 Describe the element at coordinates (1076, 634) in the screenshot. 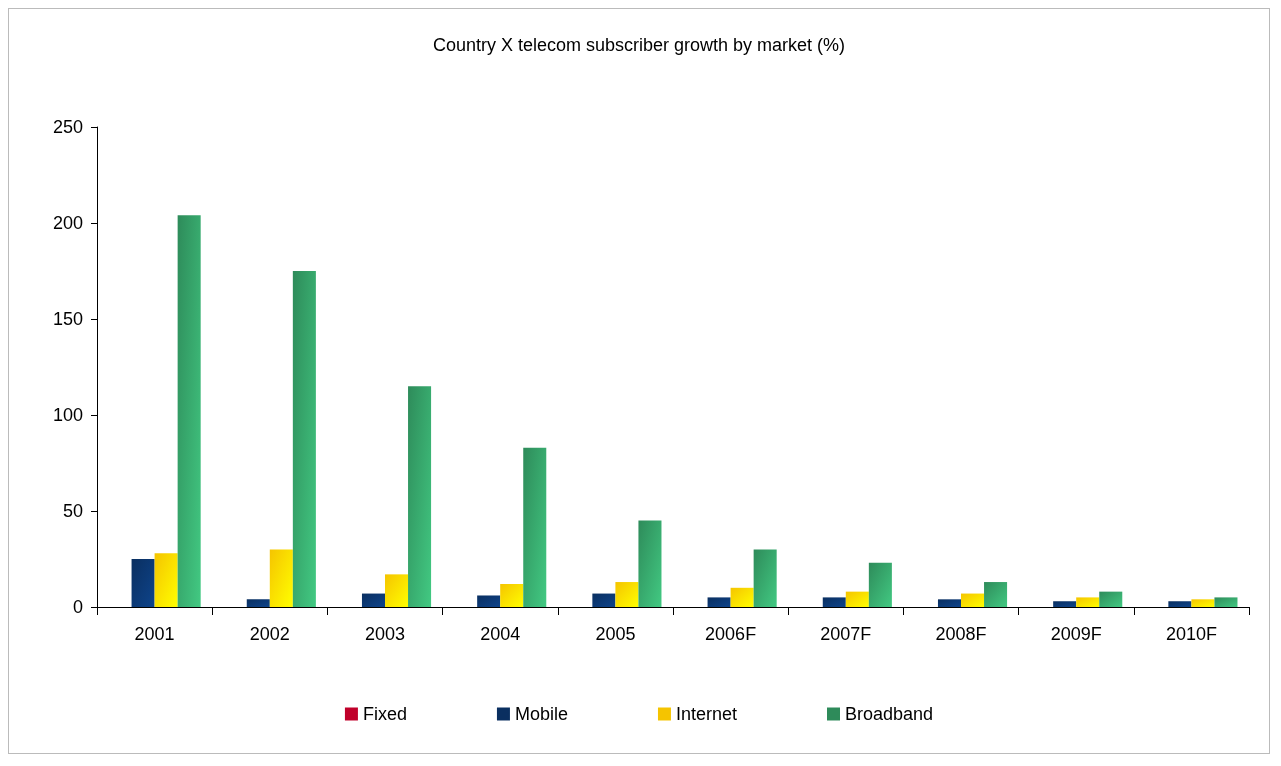

I see `x-tick-label: 2009F` at that location.